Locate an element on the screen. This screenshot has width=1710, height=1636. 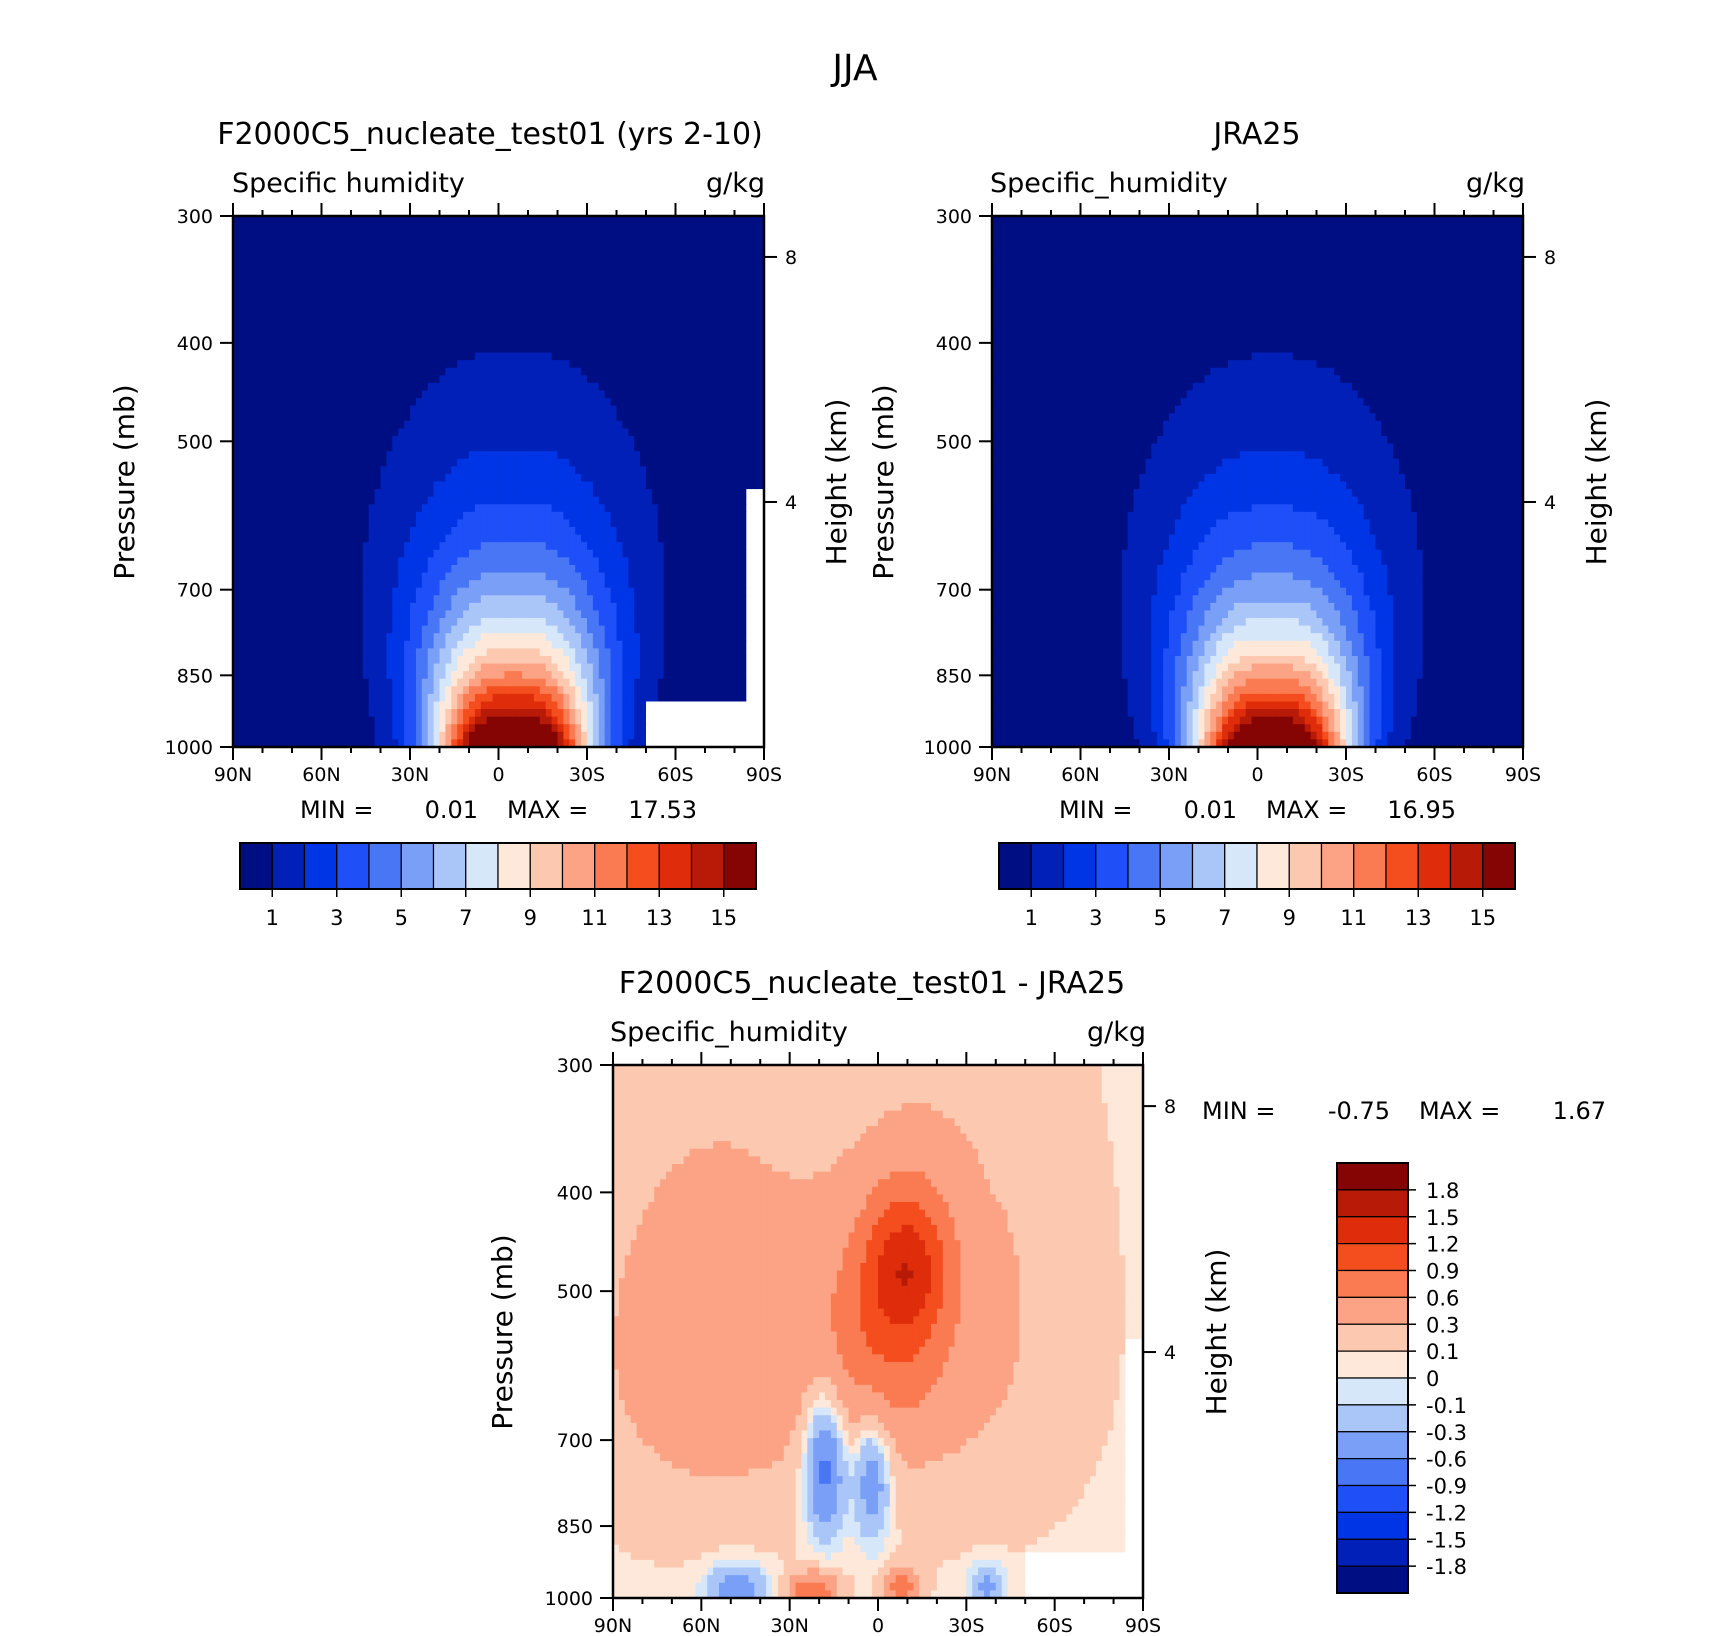
y-axis-label: Pressure (mb) is located at coordinates (124, 481).